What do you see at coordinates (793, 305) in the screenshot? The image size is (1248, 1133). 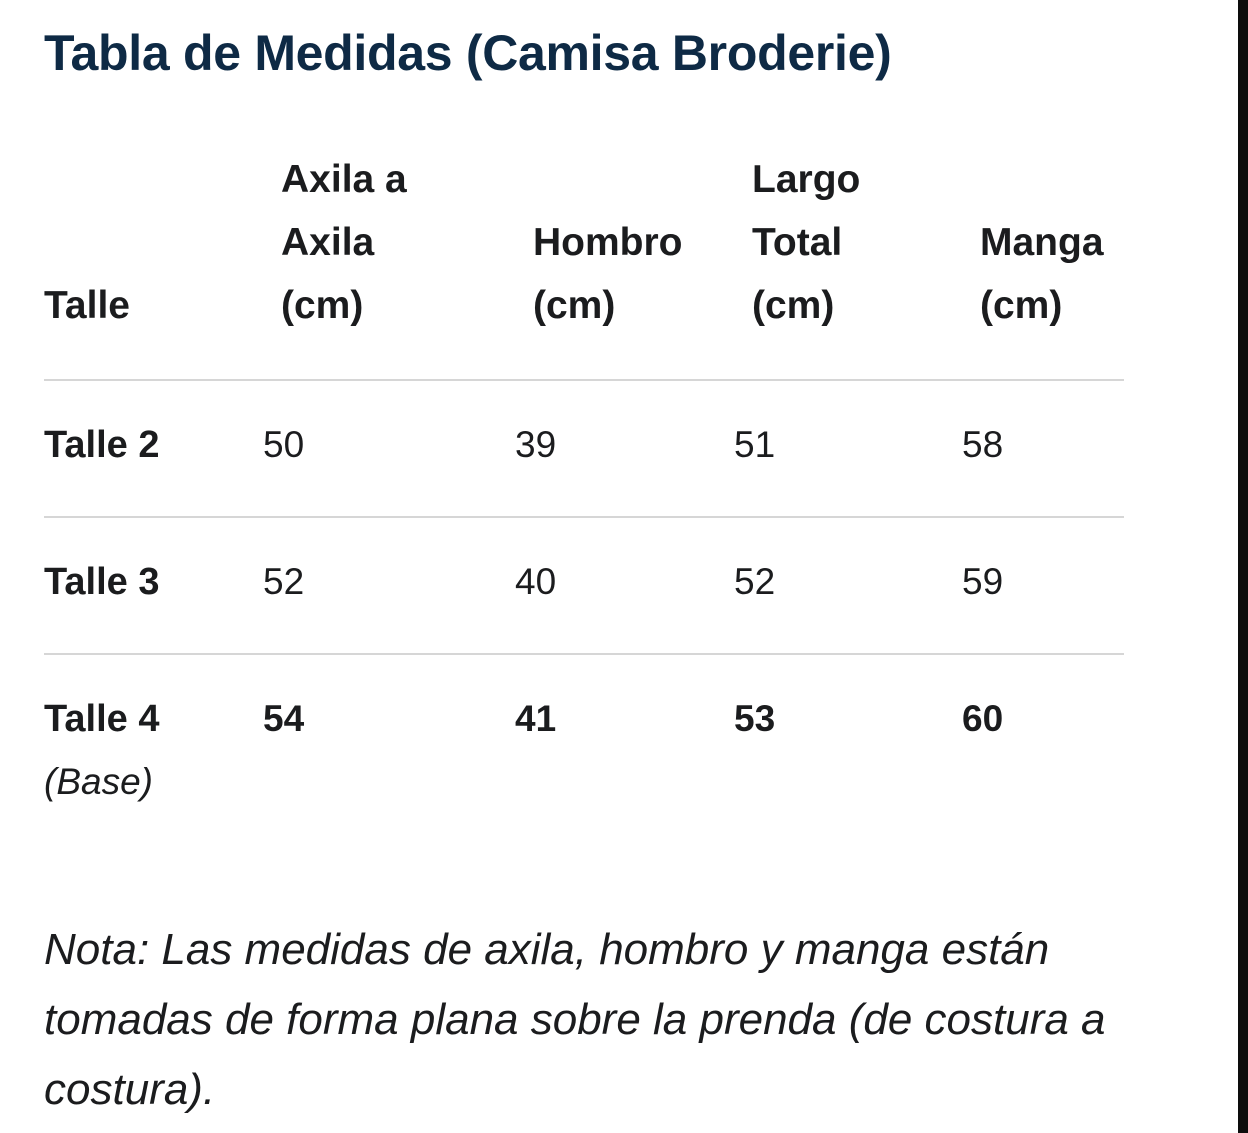 I see `header-length-line-3: (cm)` at bounding box center [793, 305].